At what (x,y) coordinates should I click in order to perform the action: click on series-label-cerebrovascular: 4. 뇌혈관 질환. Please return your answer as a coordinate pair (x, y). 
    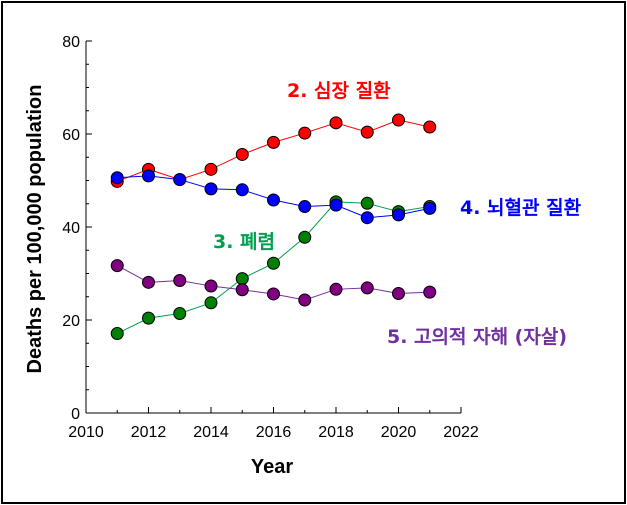
    Looking at the image, I should click on (521, 207).